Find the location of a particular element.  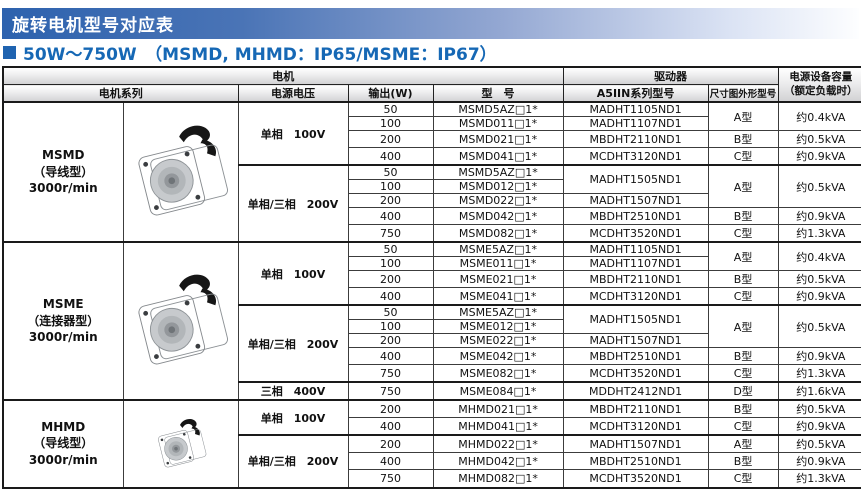

table-row: 100 MSMD012□1* is located at coordinates (432, 186).